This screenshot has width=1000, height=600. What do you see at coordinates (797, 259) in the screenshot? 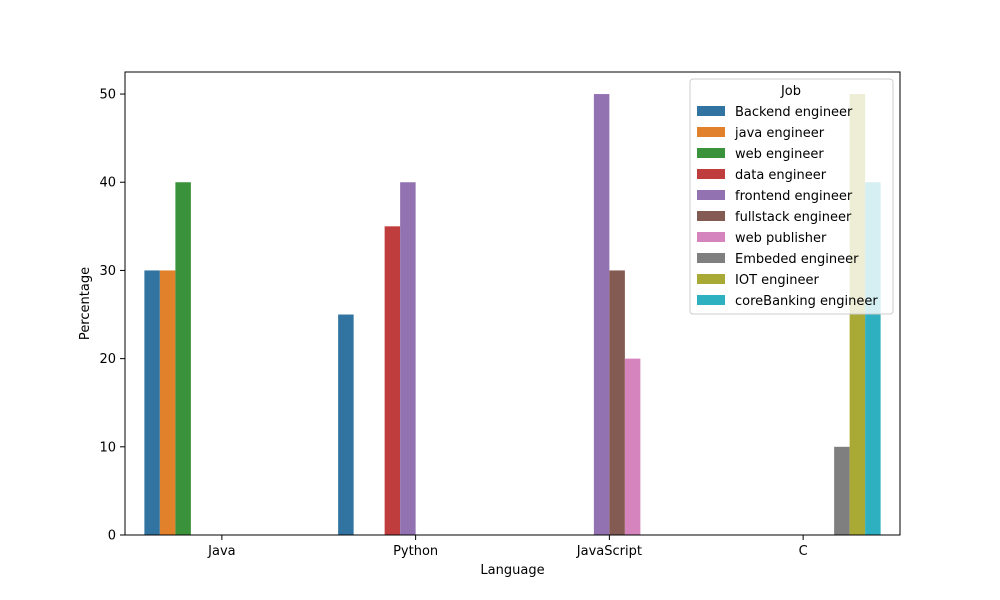
I see `legend-label: Embeded engineer` at bounding box center [797, 259].